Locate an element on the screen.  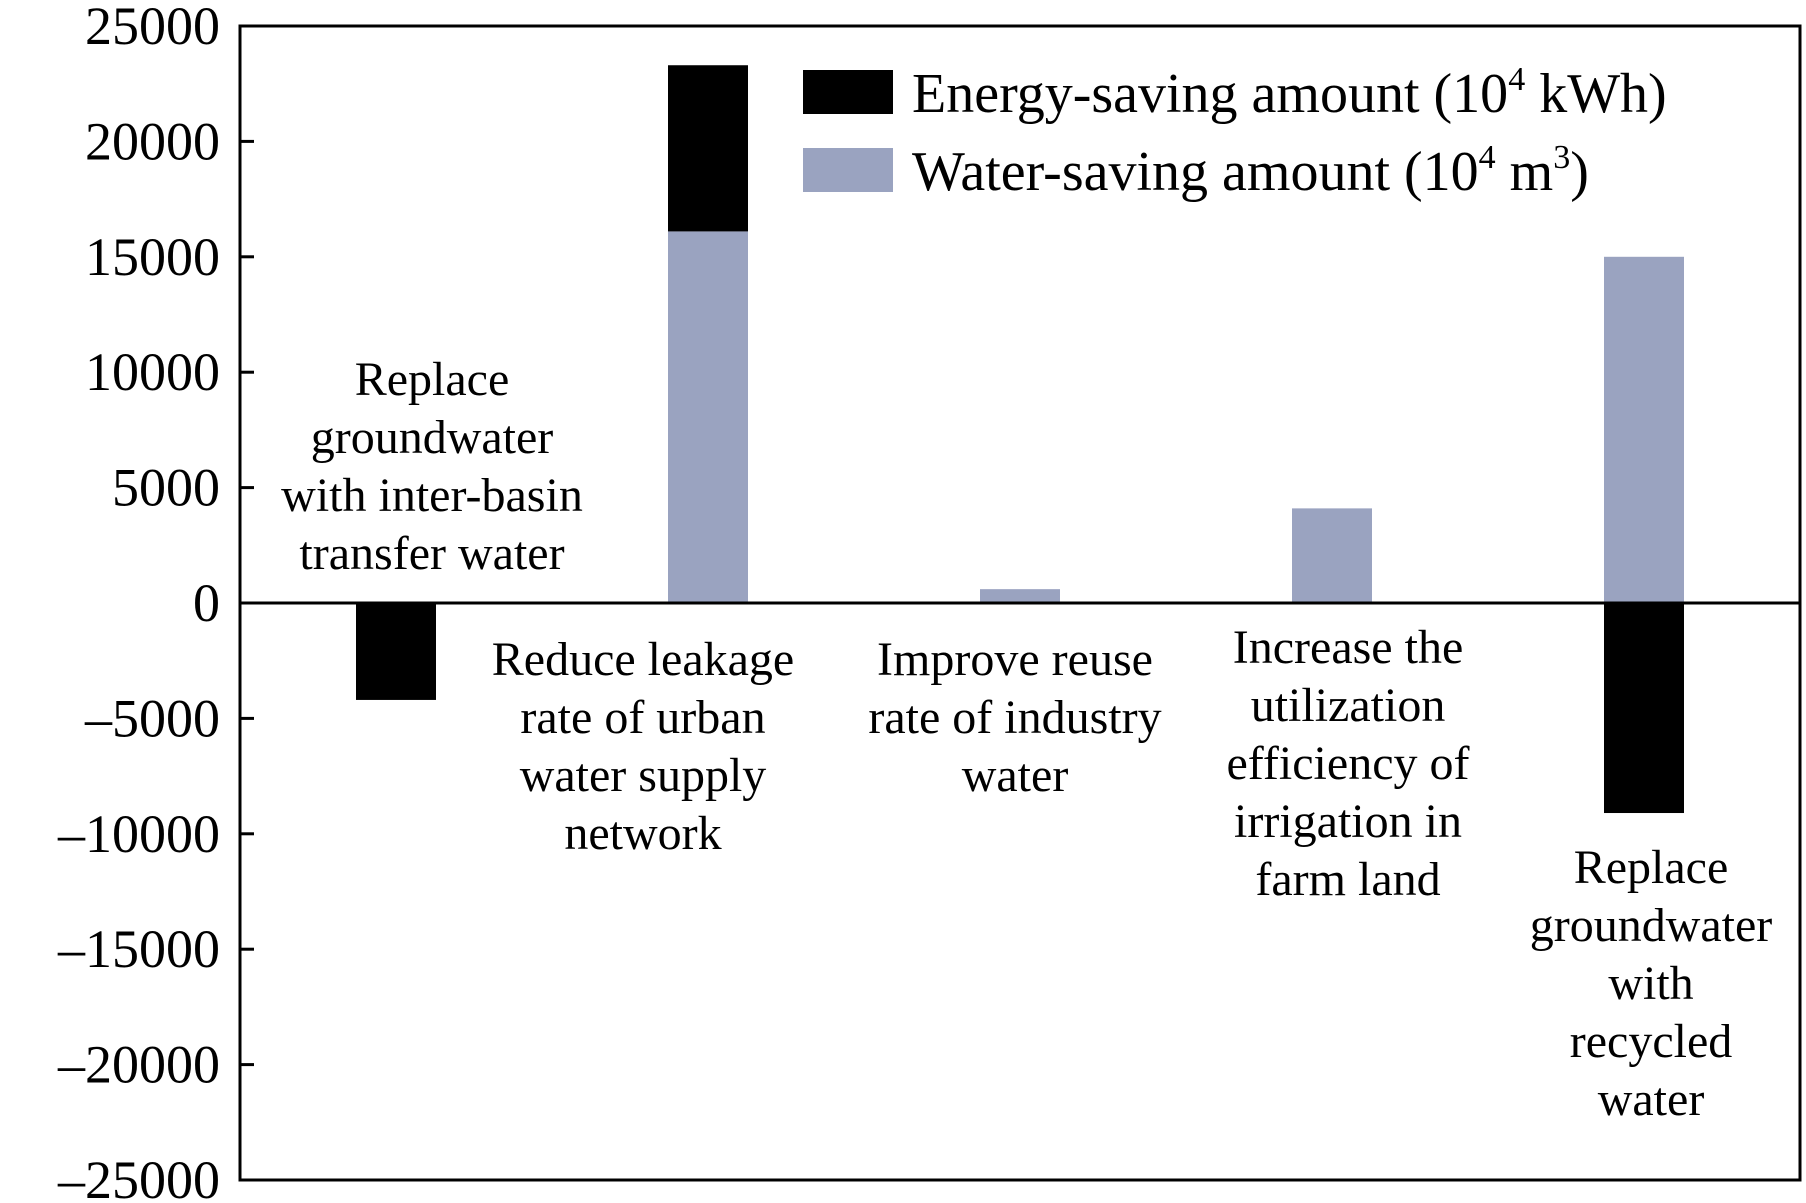
category-label-line: efficiency of is located at coordinates (1348, 763).